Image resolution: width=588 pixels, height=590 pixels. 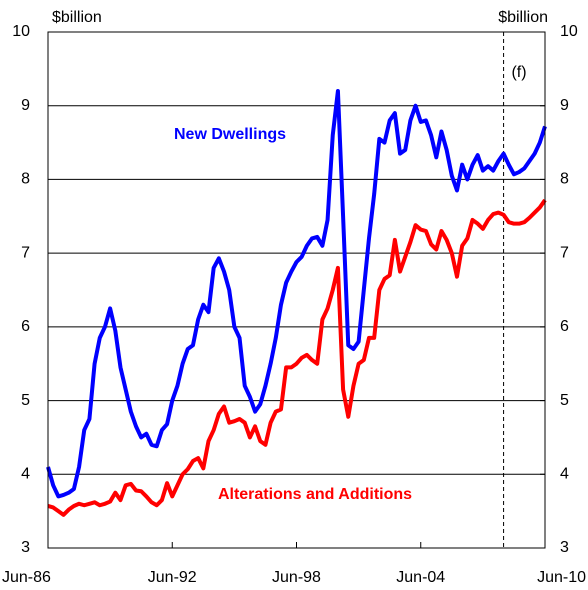 I want to click on y-tick-label: 5, so click(x=25, y=400).